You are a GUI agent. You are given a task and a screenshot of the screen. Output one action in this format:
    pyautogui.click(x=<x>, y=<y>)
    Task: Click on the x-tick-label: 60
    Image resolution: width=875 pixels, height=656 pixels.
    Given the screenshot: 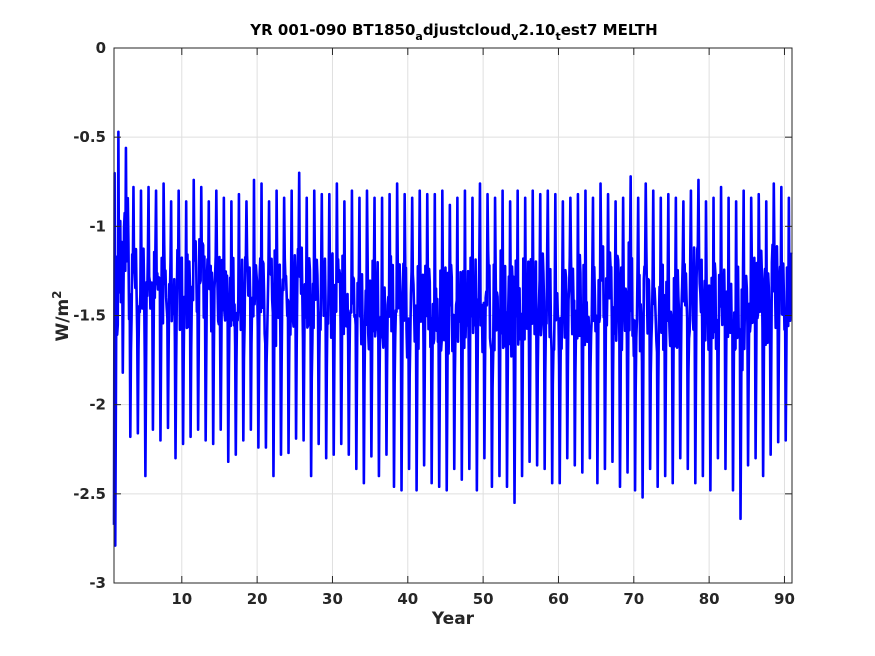 What is the action you would take?
    pyautogui.click(x=558, y=599)
    